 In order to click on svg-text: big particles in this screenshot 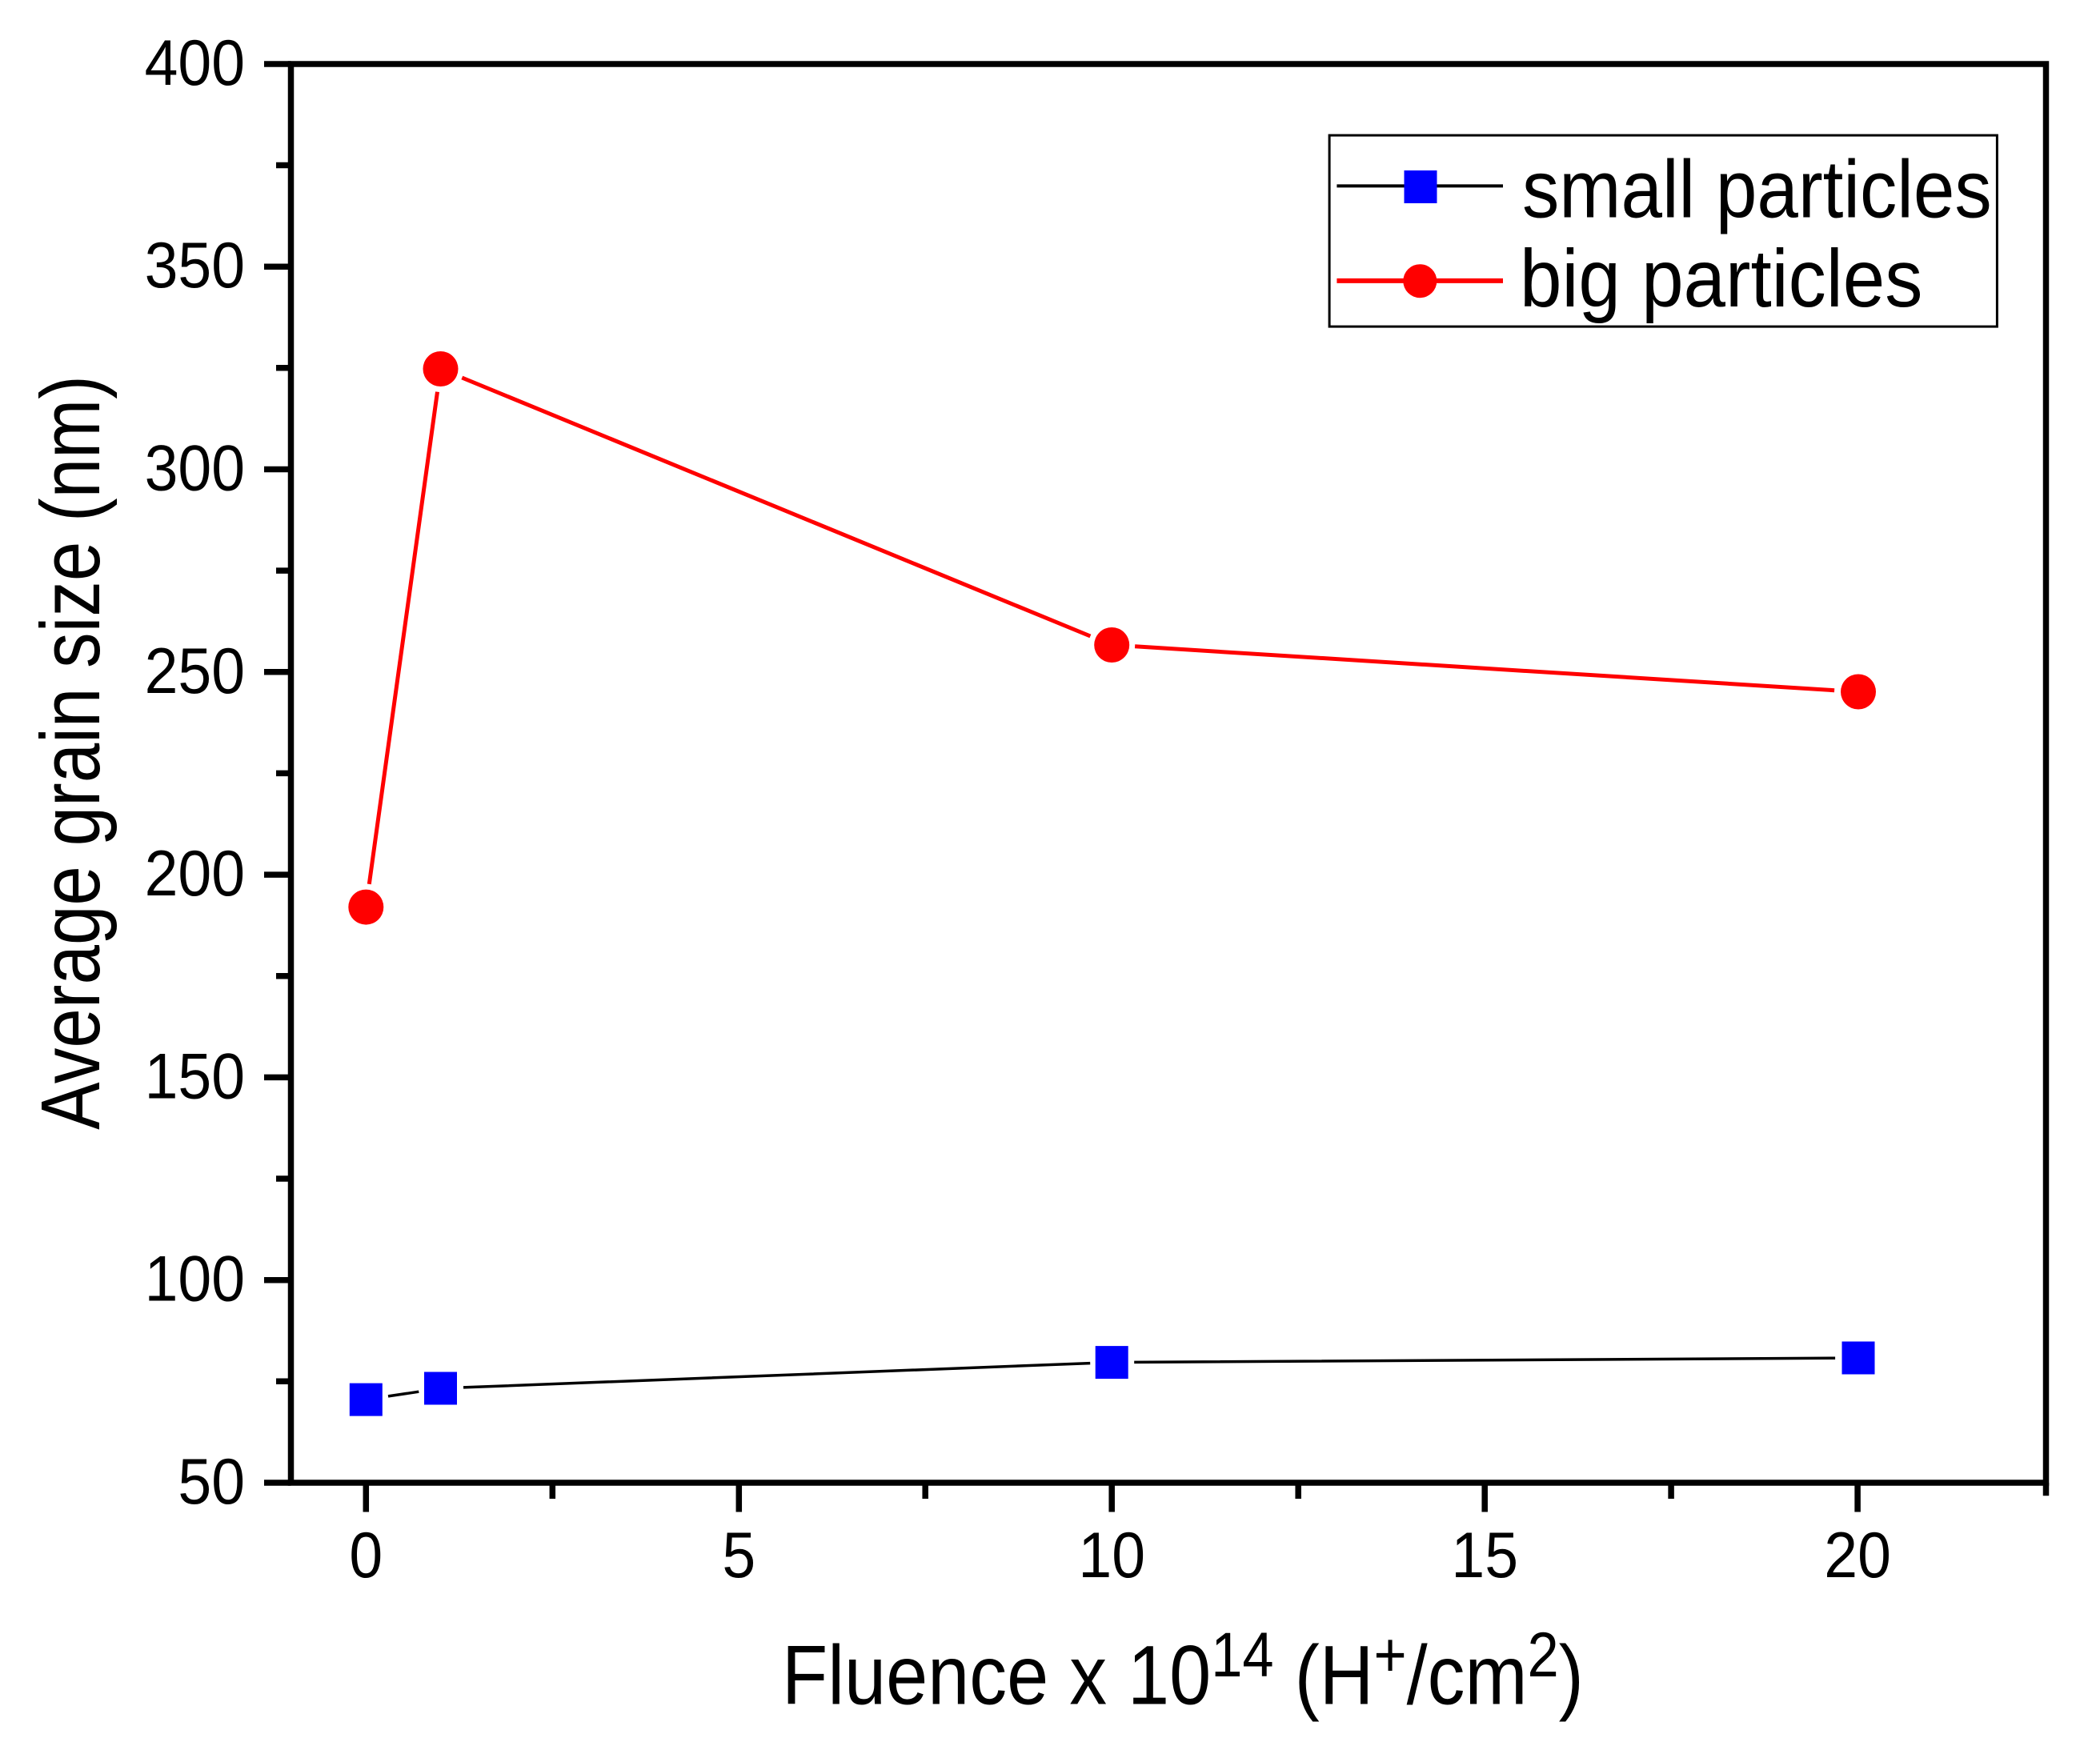, I will do `click(1721, 278)`.